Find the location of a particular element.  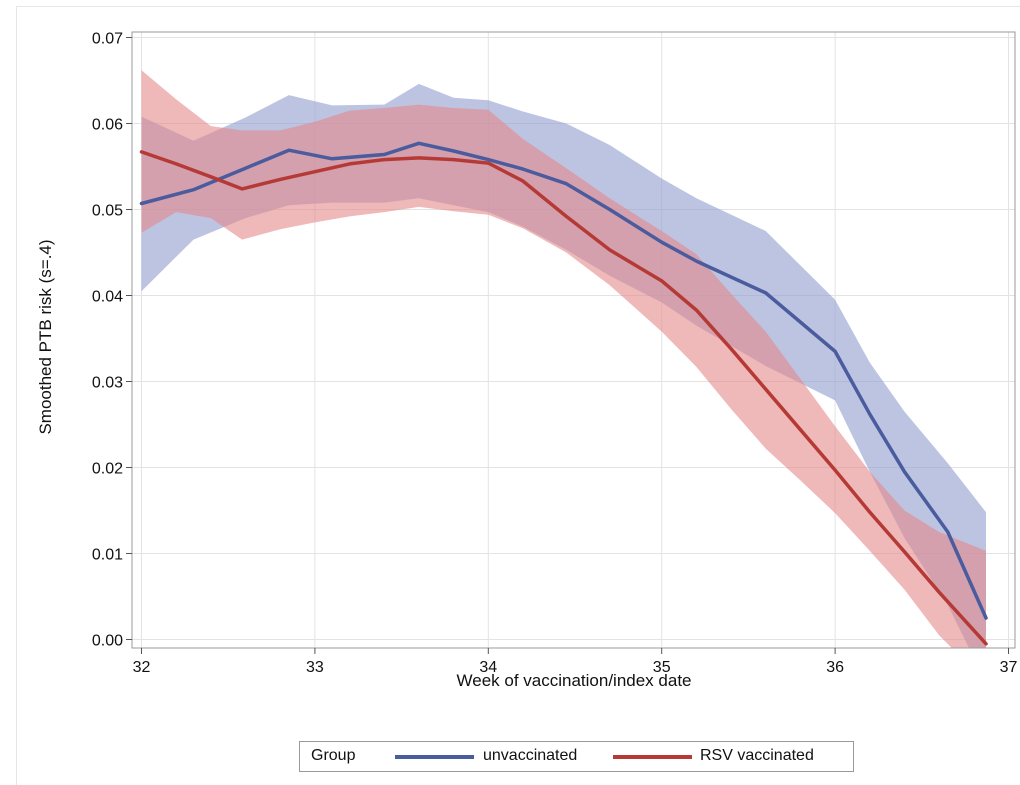

y-tick-label: 0.06 is located at coordinates (107, 125).